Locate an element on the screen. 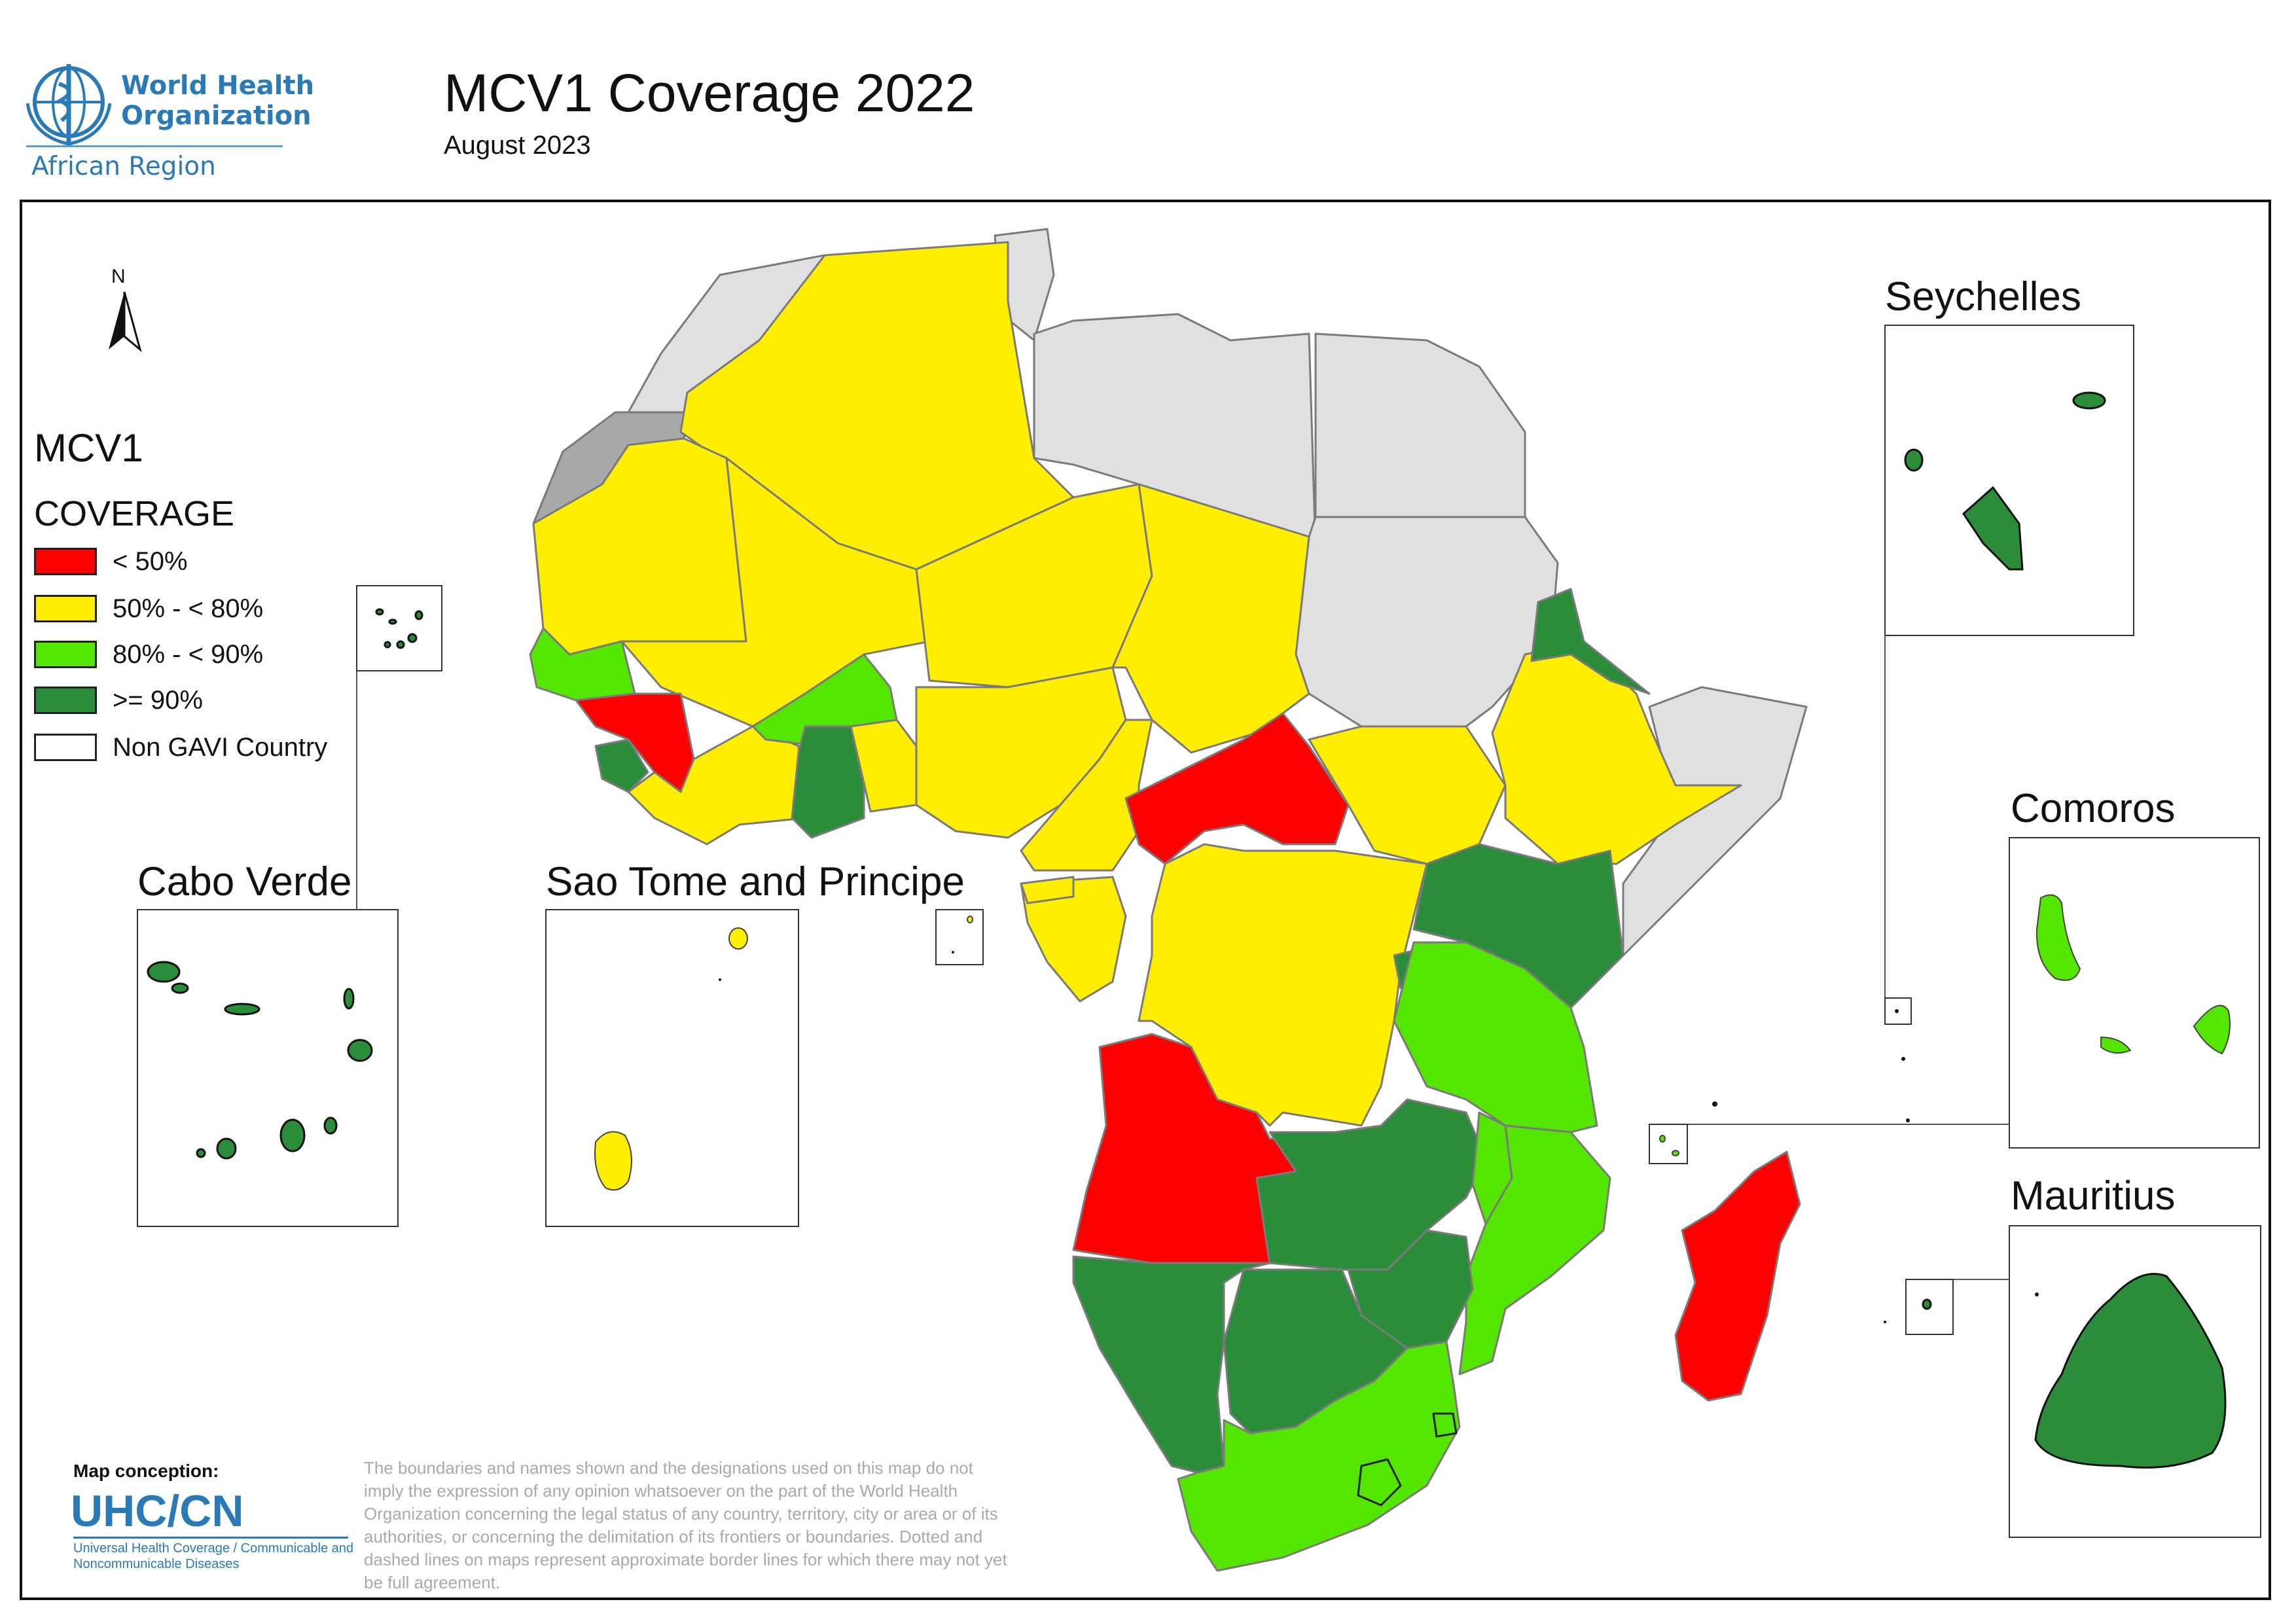 The width and height of the screenshot is (2296, 1623). island-mahe is located at coordinates (1993, 528).